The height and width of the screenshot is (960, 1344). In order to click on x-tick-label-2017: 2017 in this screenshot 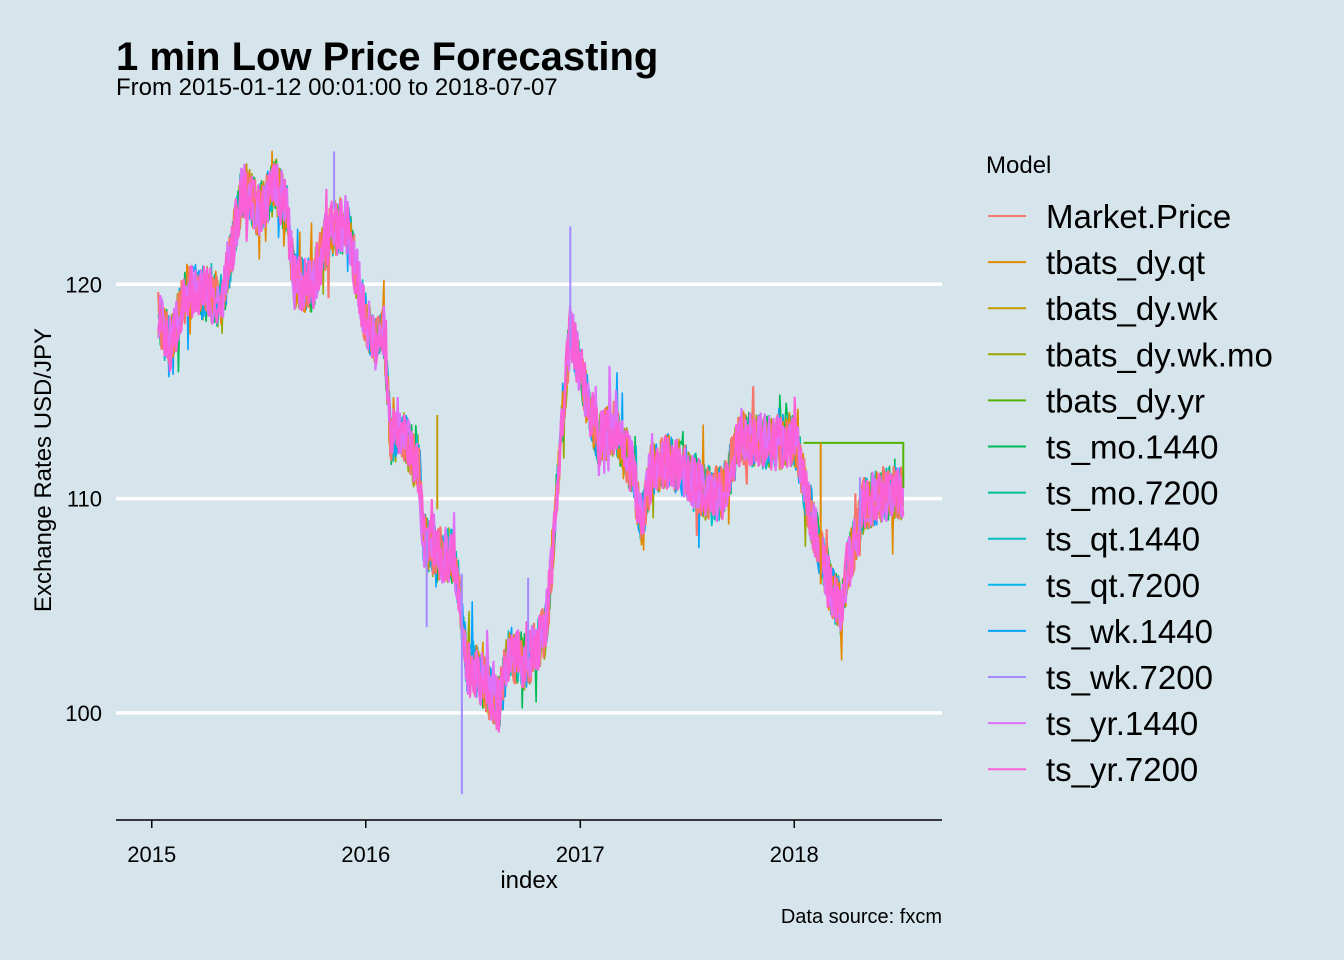, I will do `click(580, 854)`.